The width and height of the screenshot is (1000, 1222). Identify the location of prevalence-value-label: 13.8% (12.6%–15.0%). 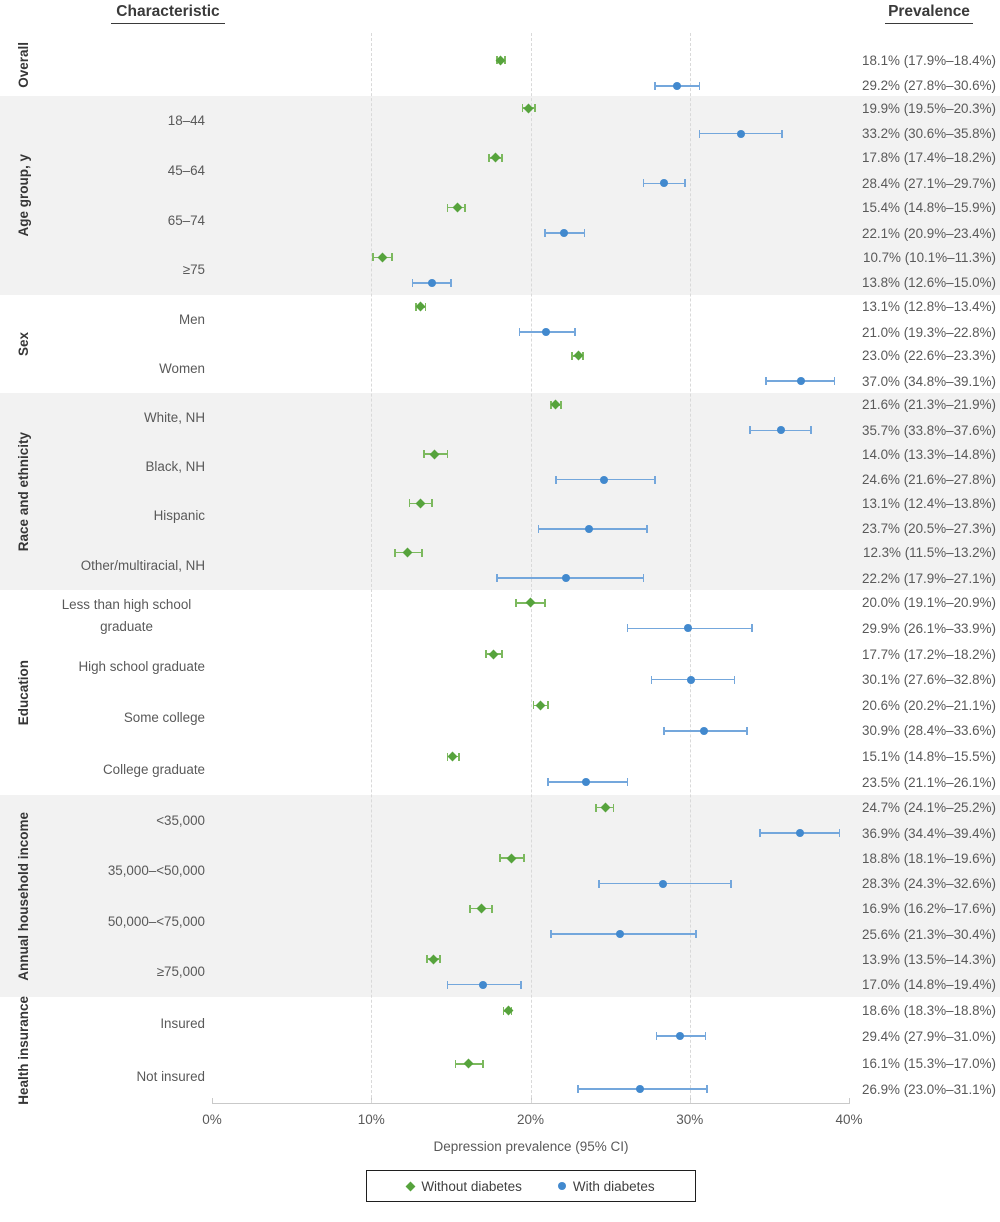
(929, 283).